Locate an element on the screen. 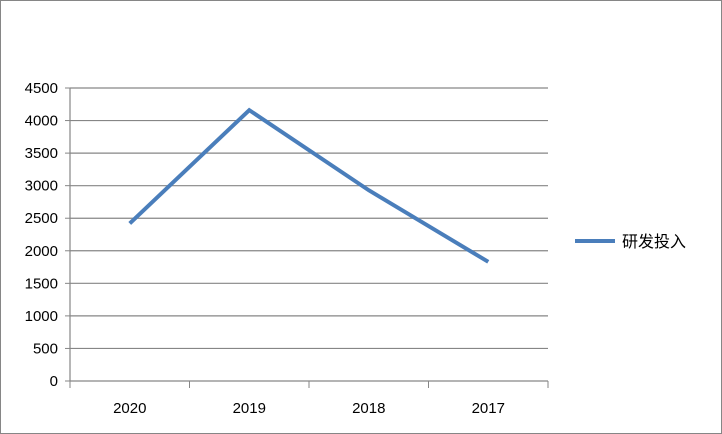  x-tick-label-2019: 2019 is located at coordinates (249, 408).